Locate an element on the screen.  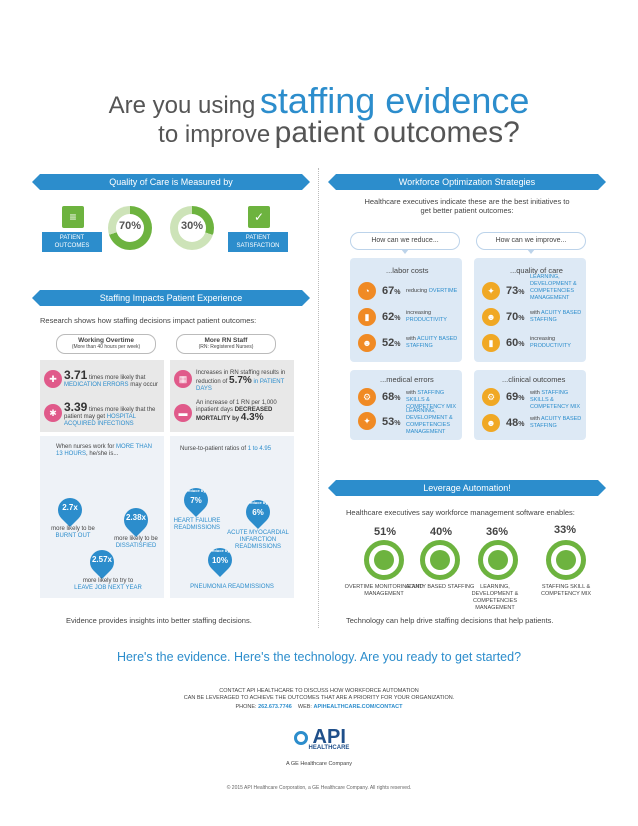
outcomes-donut: 70% is located at coordinates (130, 228).